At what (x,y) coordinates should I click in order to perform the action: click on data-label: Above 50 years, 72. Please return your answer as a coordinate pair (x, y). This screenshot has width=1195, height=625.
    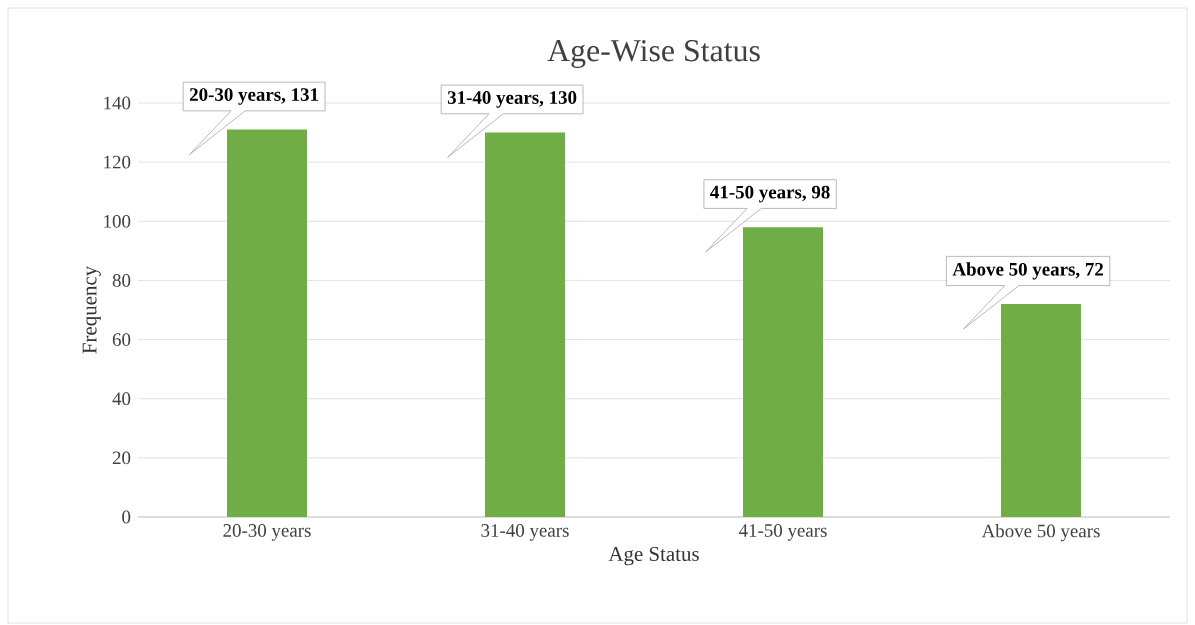
    Looking at the image, I should click on (1027, 271).